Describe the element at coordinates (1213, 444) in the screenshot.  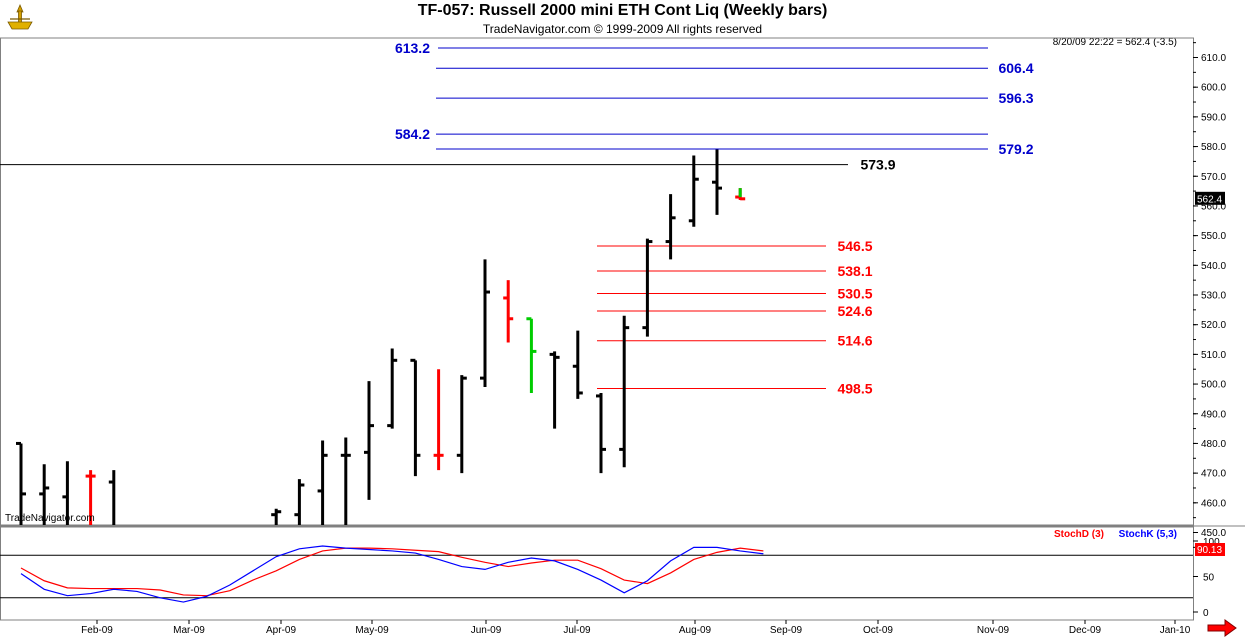
I see `price-axis-tick-label: 480.0` at that location.